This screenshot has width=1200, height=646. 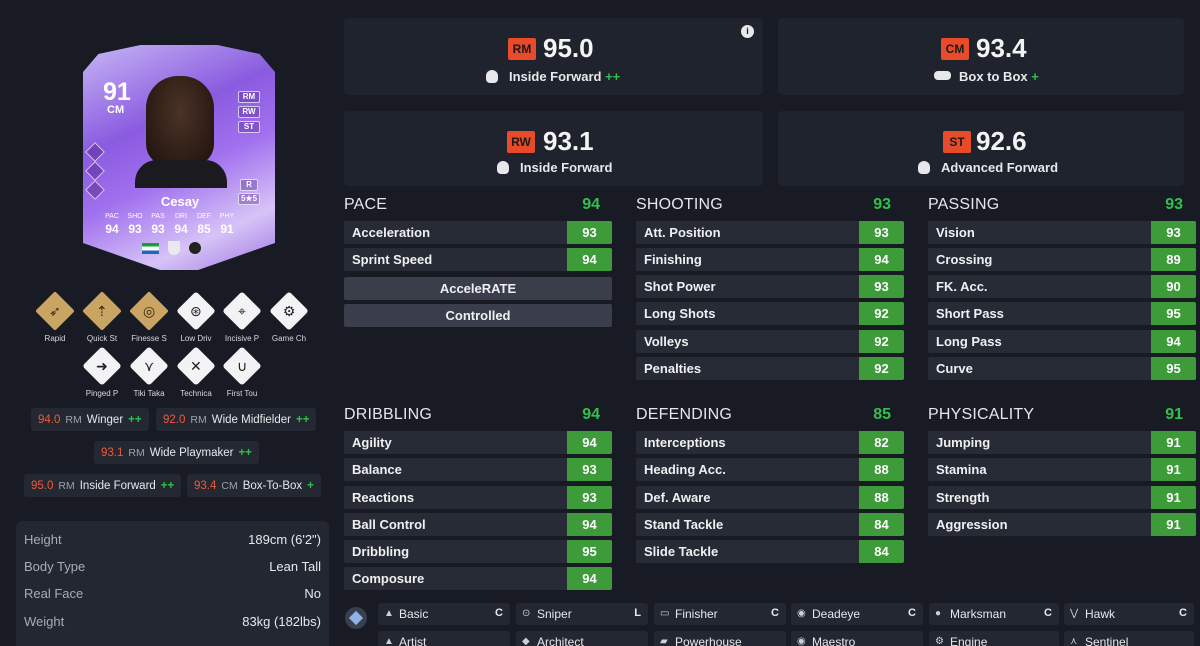 I want to click on card-stat-label: PAS, so click(x=158, y=216).